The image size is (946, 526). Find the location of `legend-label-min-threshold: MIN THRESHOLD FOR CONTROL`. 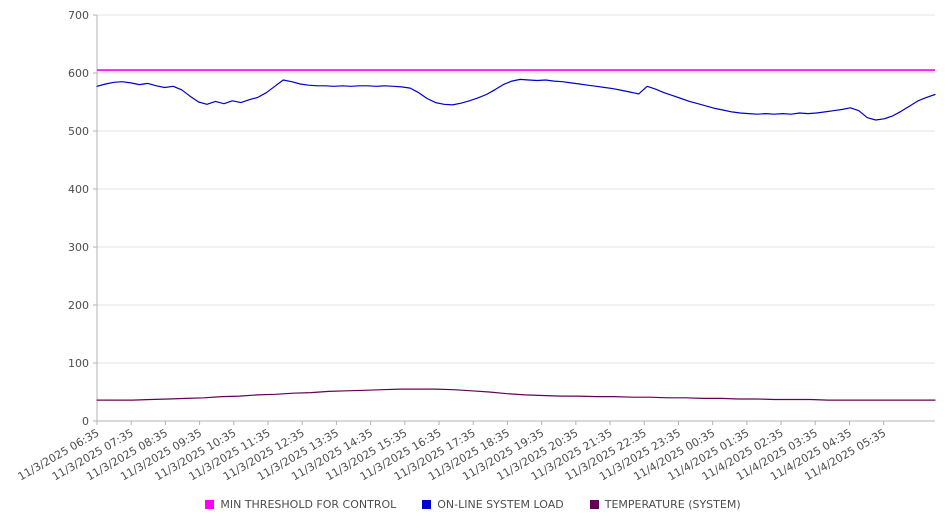

legend-label-min-threshold: MIN THRESHOLD FOR CONTROL is located at coordinates (308, 504).